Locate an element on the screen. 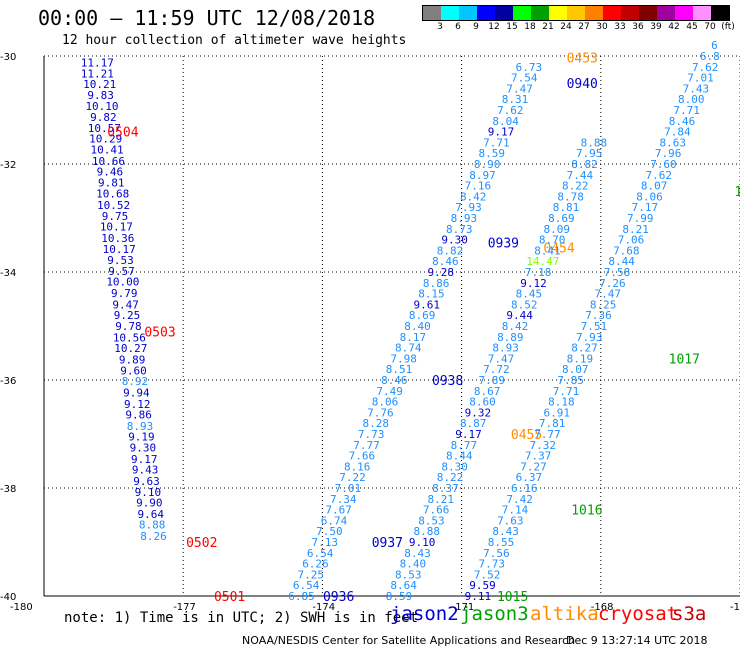 The image size is (740, 650). pass-time-label: 1017 is located at coordinates (684, 359).